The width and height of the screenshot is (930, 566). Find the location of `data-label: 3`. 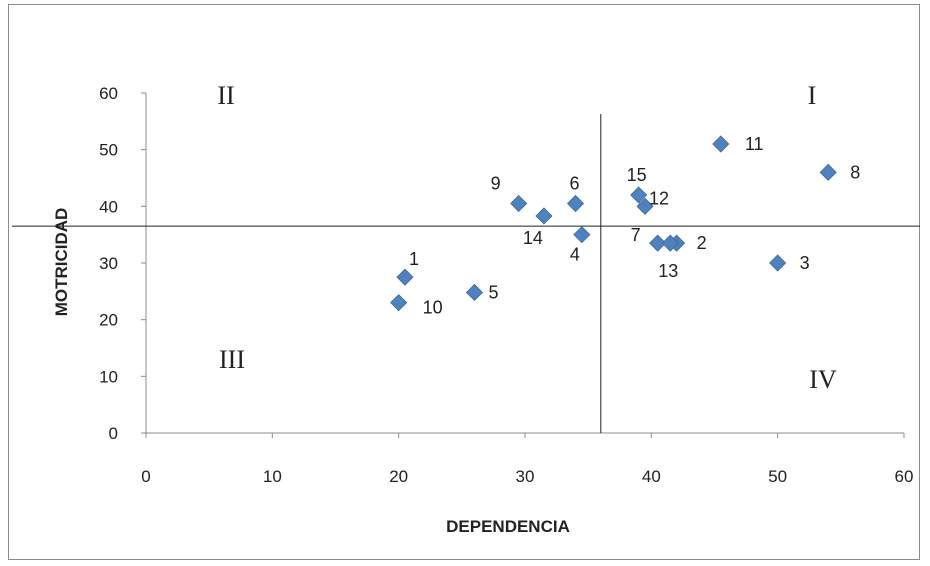

data-label: 3 is located at coordinates (805, 263).